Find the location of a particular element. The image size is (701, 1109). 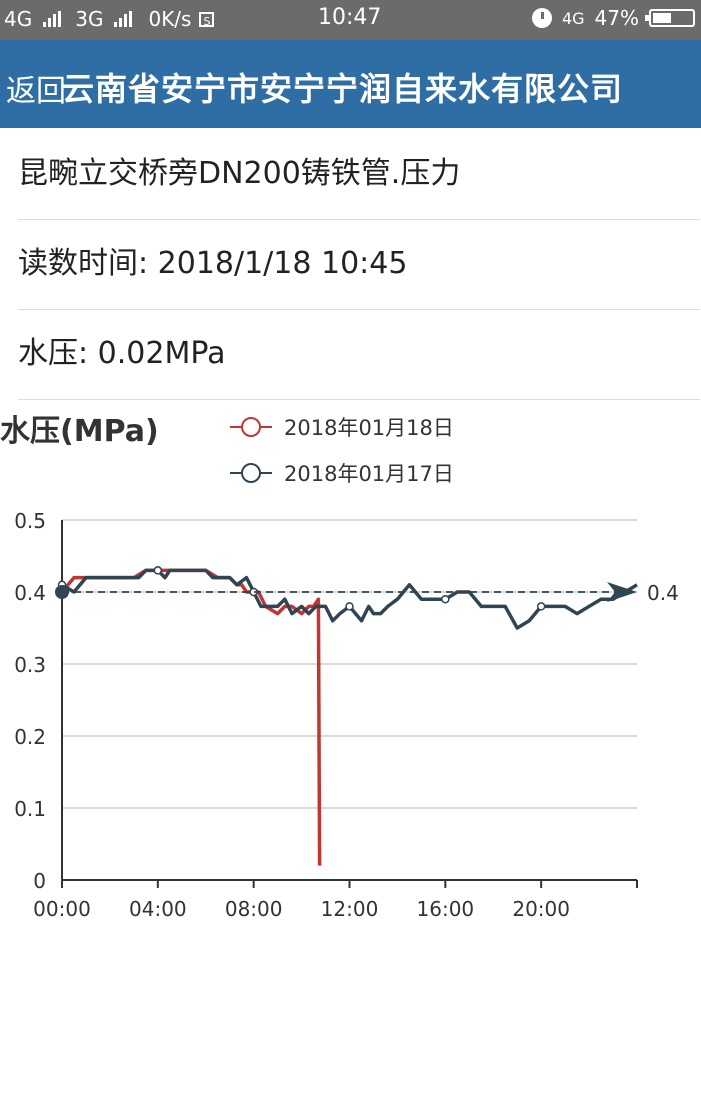

y-tick-label: 0.3 is located at coordinates (30, 665).